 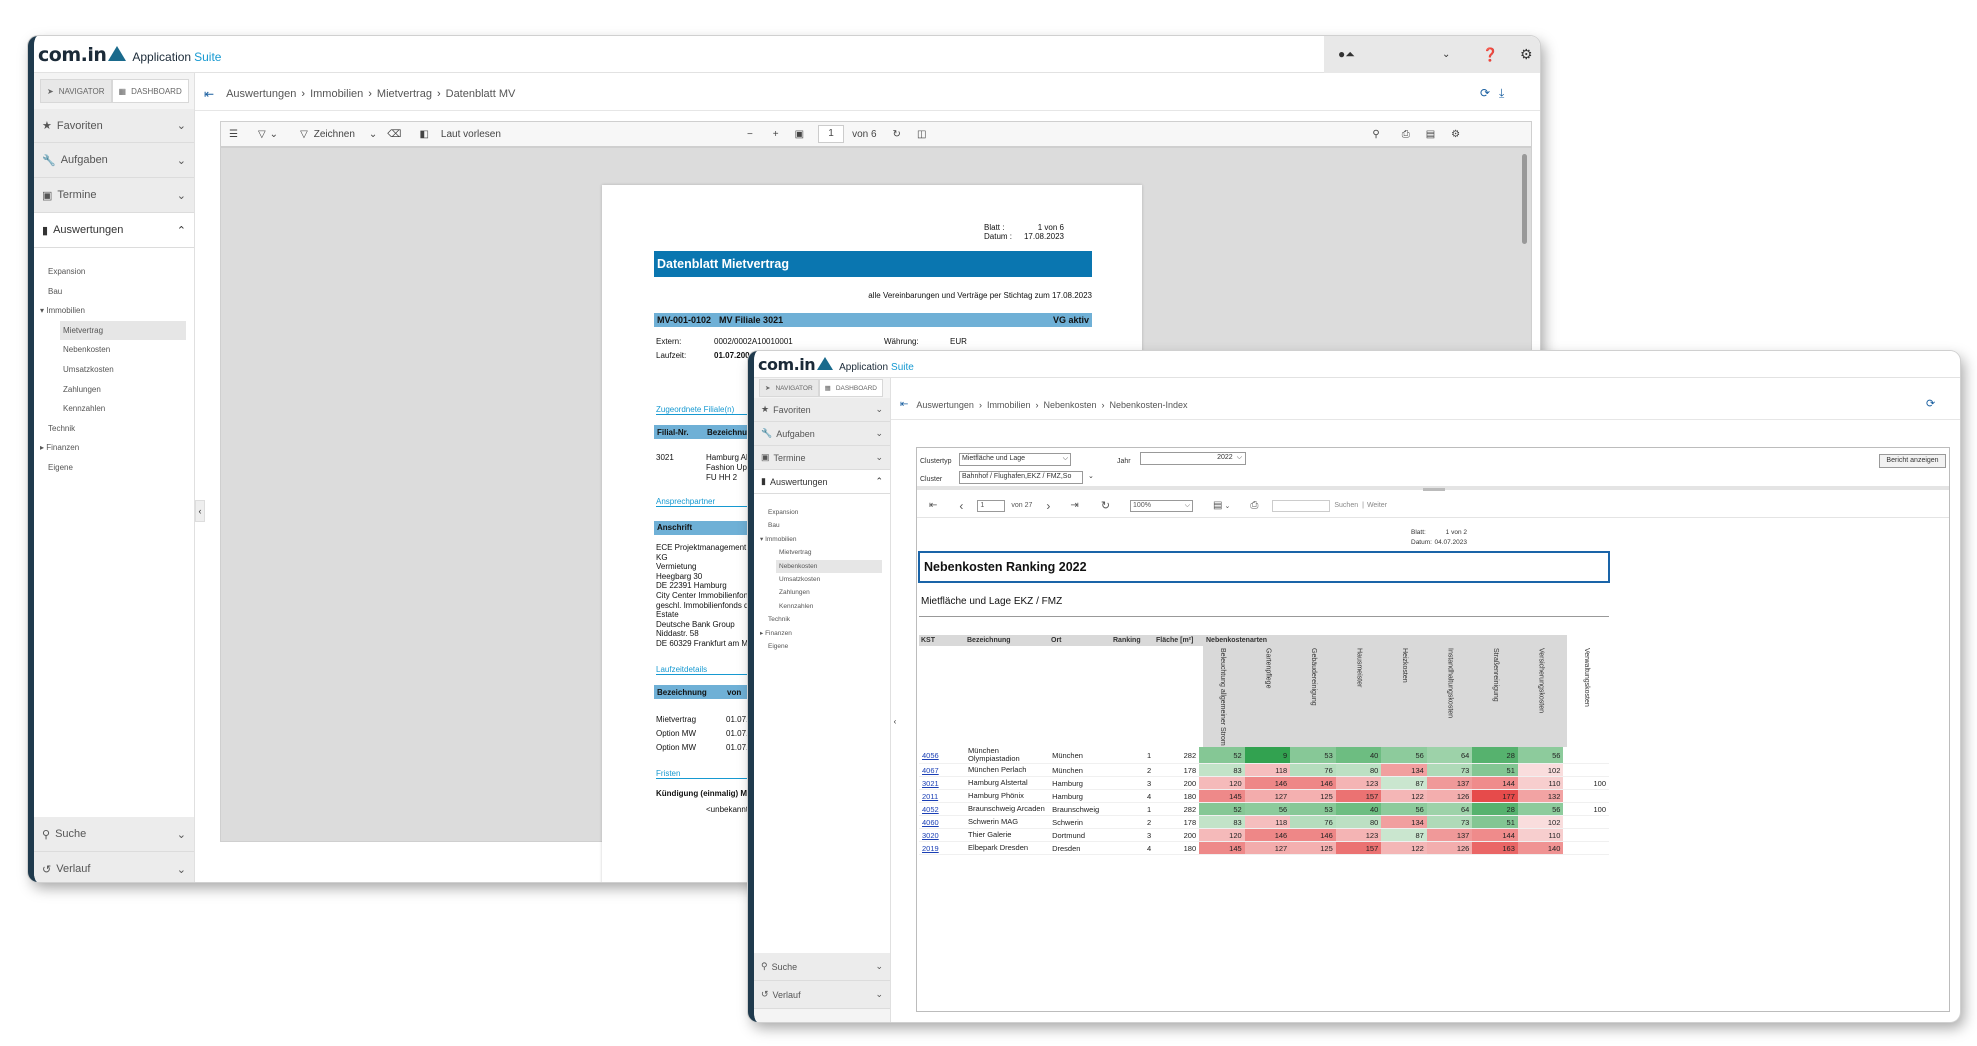 What do you see at coordinates (933, 505) in the screenshot?
I see `first-page-icon: ⇤` at bounding box center [933, 505].